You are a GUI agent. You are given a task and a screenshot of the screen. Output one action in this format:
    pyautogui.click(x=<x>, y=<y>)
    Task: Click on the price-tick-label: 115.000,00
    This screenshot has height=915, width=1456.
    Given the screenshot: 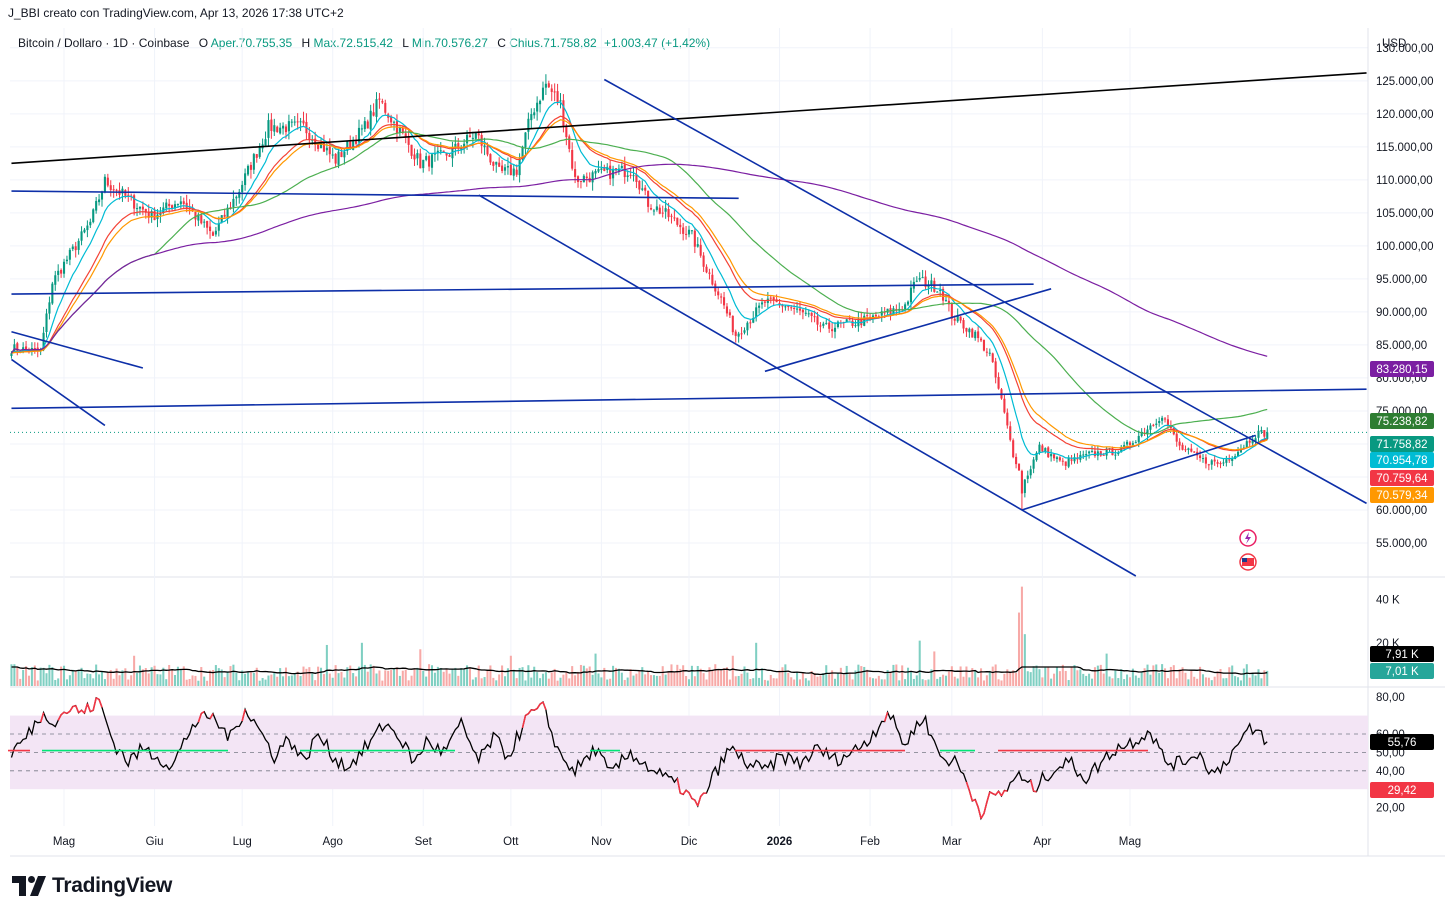 What is the action you would take?
    pyautogui.click(x=1404, y=148)
    